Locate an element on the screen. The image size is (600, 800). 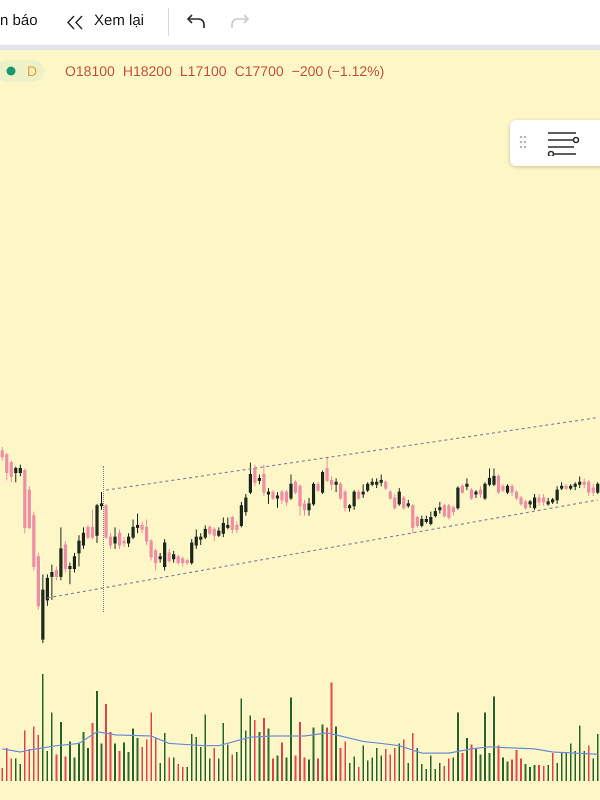
text: H18200 is located at coordinates (147, 71).